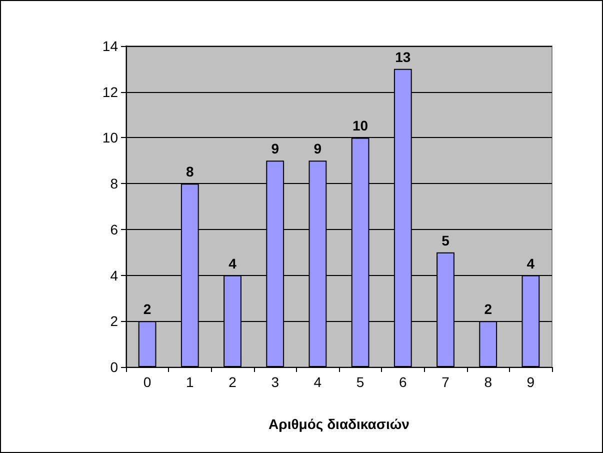 Image resolution: width=603 pixels, height=453 pixels. What do you see at coordinates (360, 382) in the screenshot?
I see `x-tick-label: 5` at bounding box center [360, 382].